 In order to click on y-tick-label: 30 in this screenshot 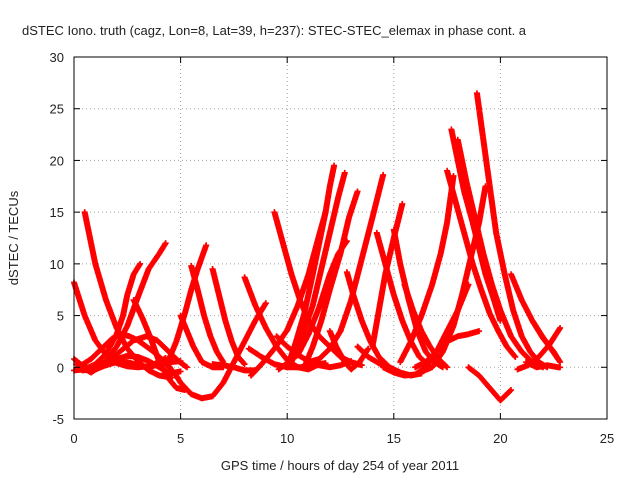, I will do `click(57, 57)`.